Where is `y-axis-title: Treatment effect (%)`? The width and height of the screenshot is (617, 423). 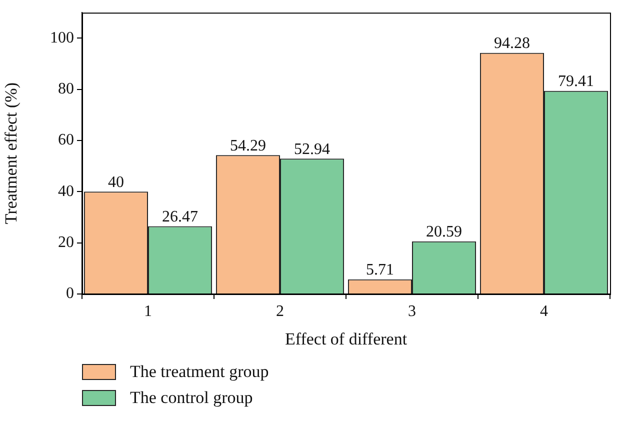 y-axis-title: Treatment effect (%) is located at coordinates (11, 153).